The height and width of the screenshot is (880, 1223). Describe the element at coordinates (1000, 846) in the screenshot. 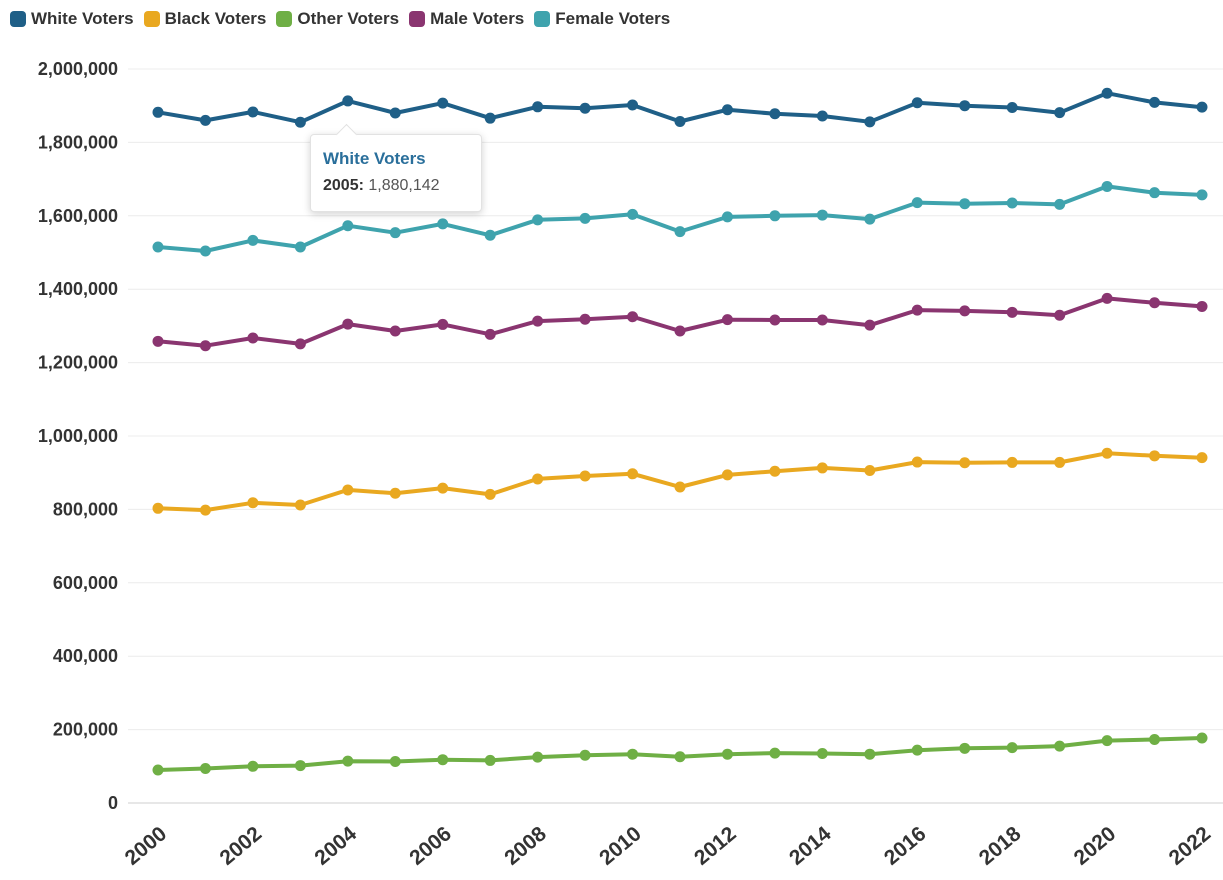

I see `x-tick-label: 2018` at that location.